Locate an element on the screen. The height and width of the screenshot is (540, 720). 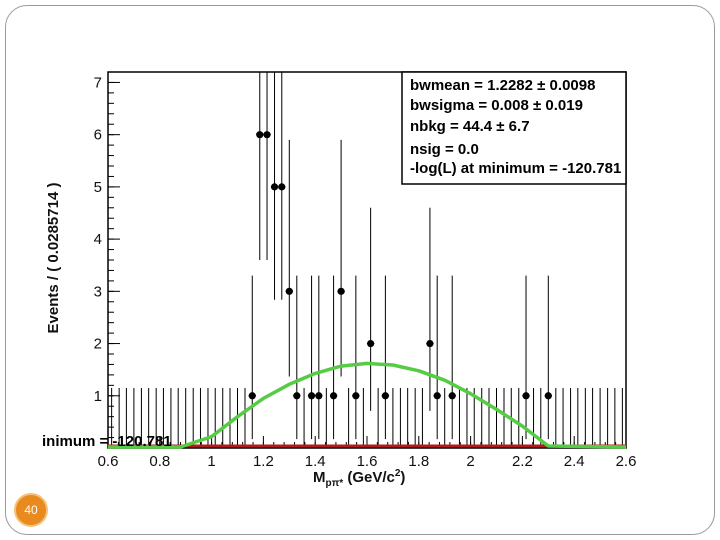
x-tick-label: 1.4 is located at coordinates (315, 461).